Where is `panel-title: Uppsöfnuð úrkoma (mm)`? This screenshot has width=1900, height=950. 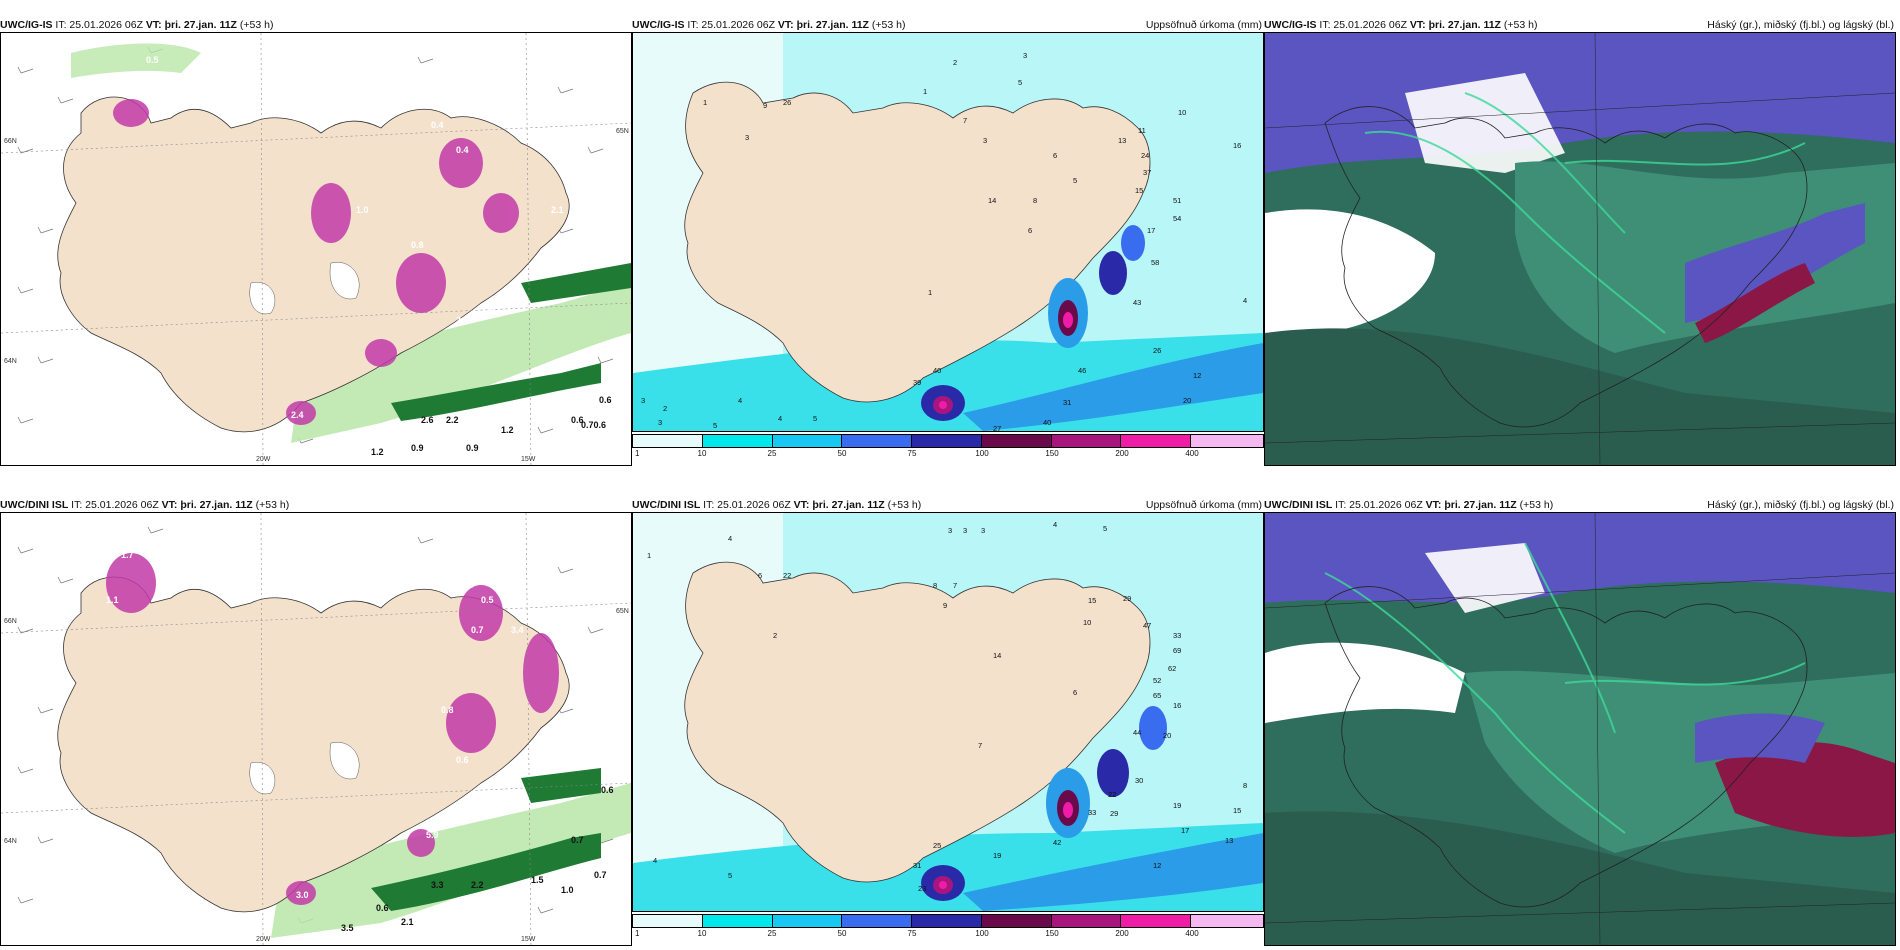 panel-title: Uppsöfnuð úrkoma (mm) is located at coordinates (1203, 505).